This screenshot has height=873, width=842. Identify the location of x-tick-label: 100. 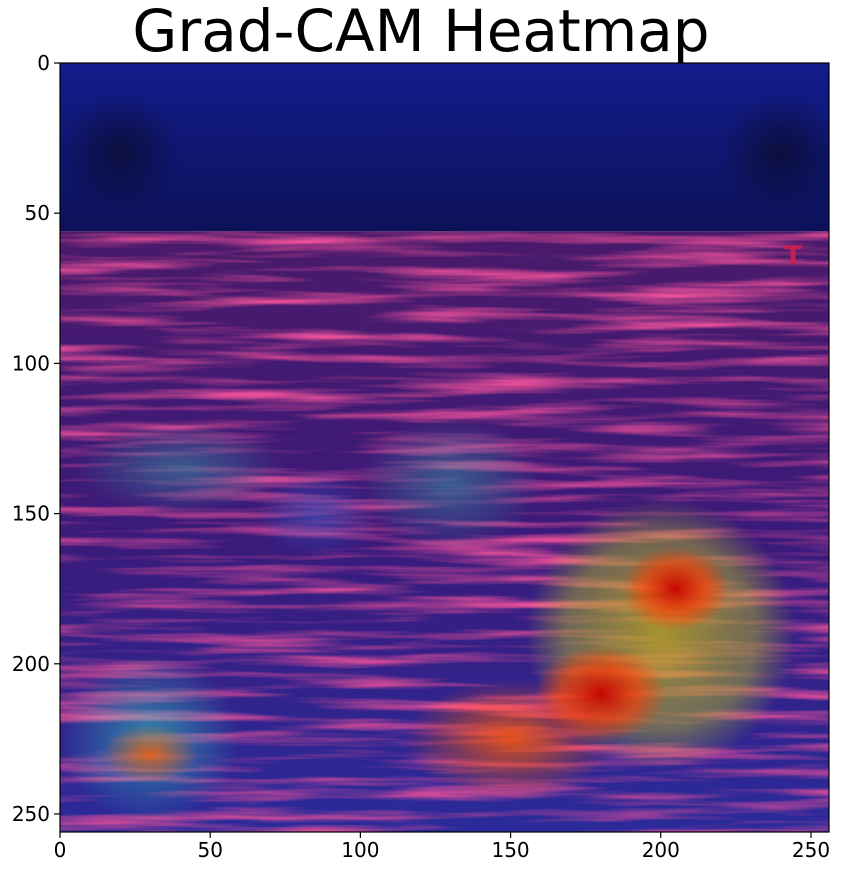
(360, 850).